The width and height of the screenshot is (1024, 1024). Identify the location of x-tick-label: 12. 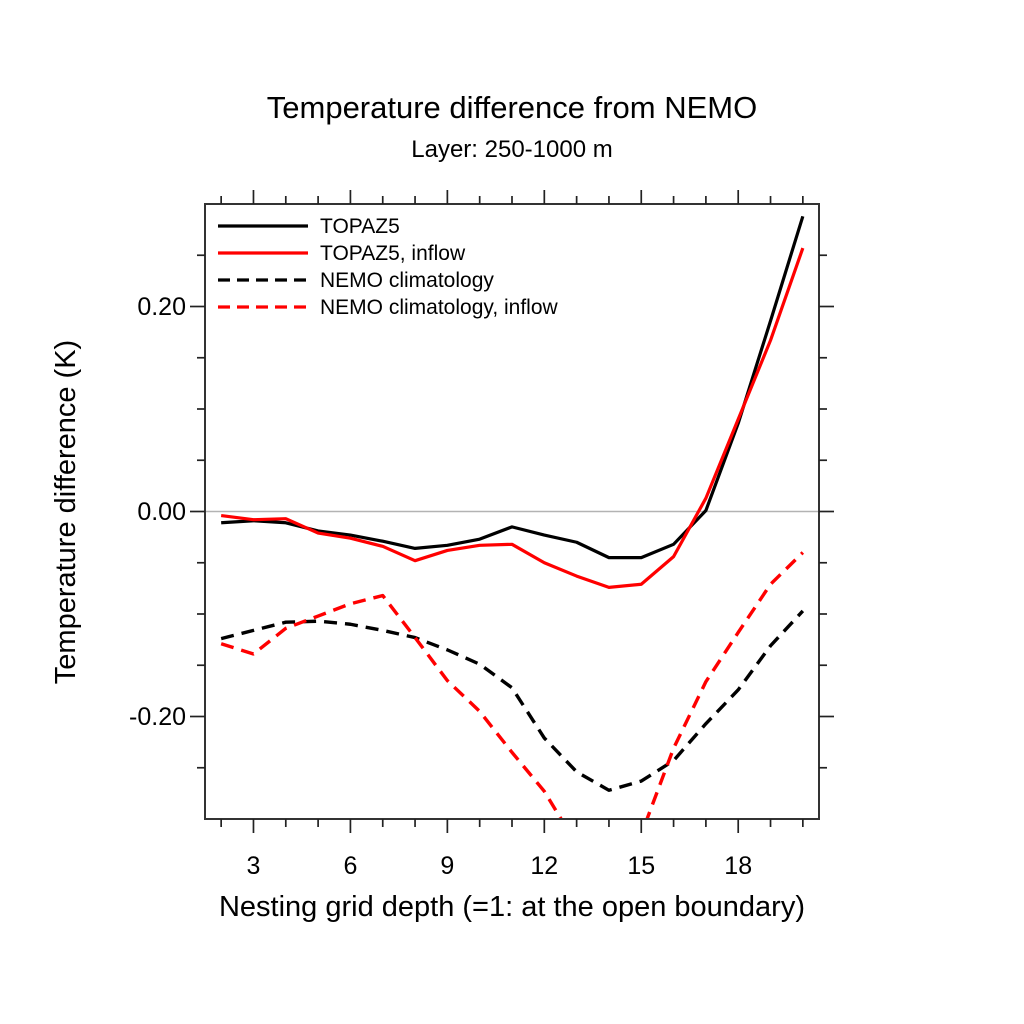
(544, 866).